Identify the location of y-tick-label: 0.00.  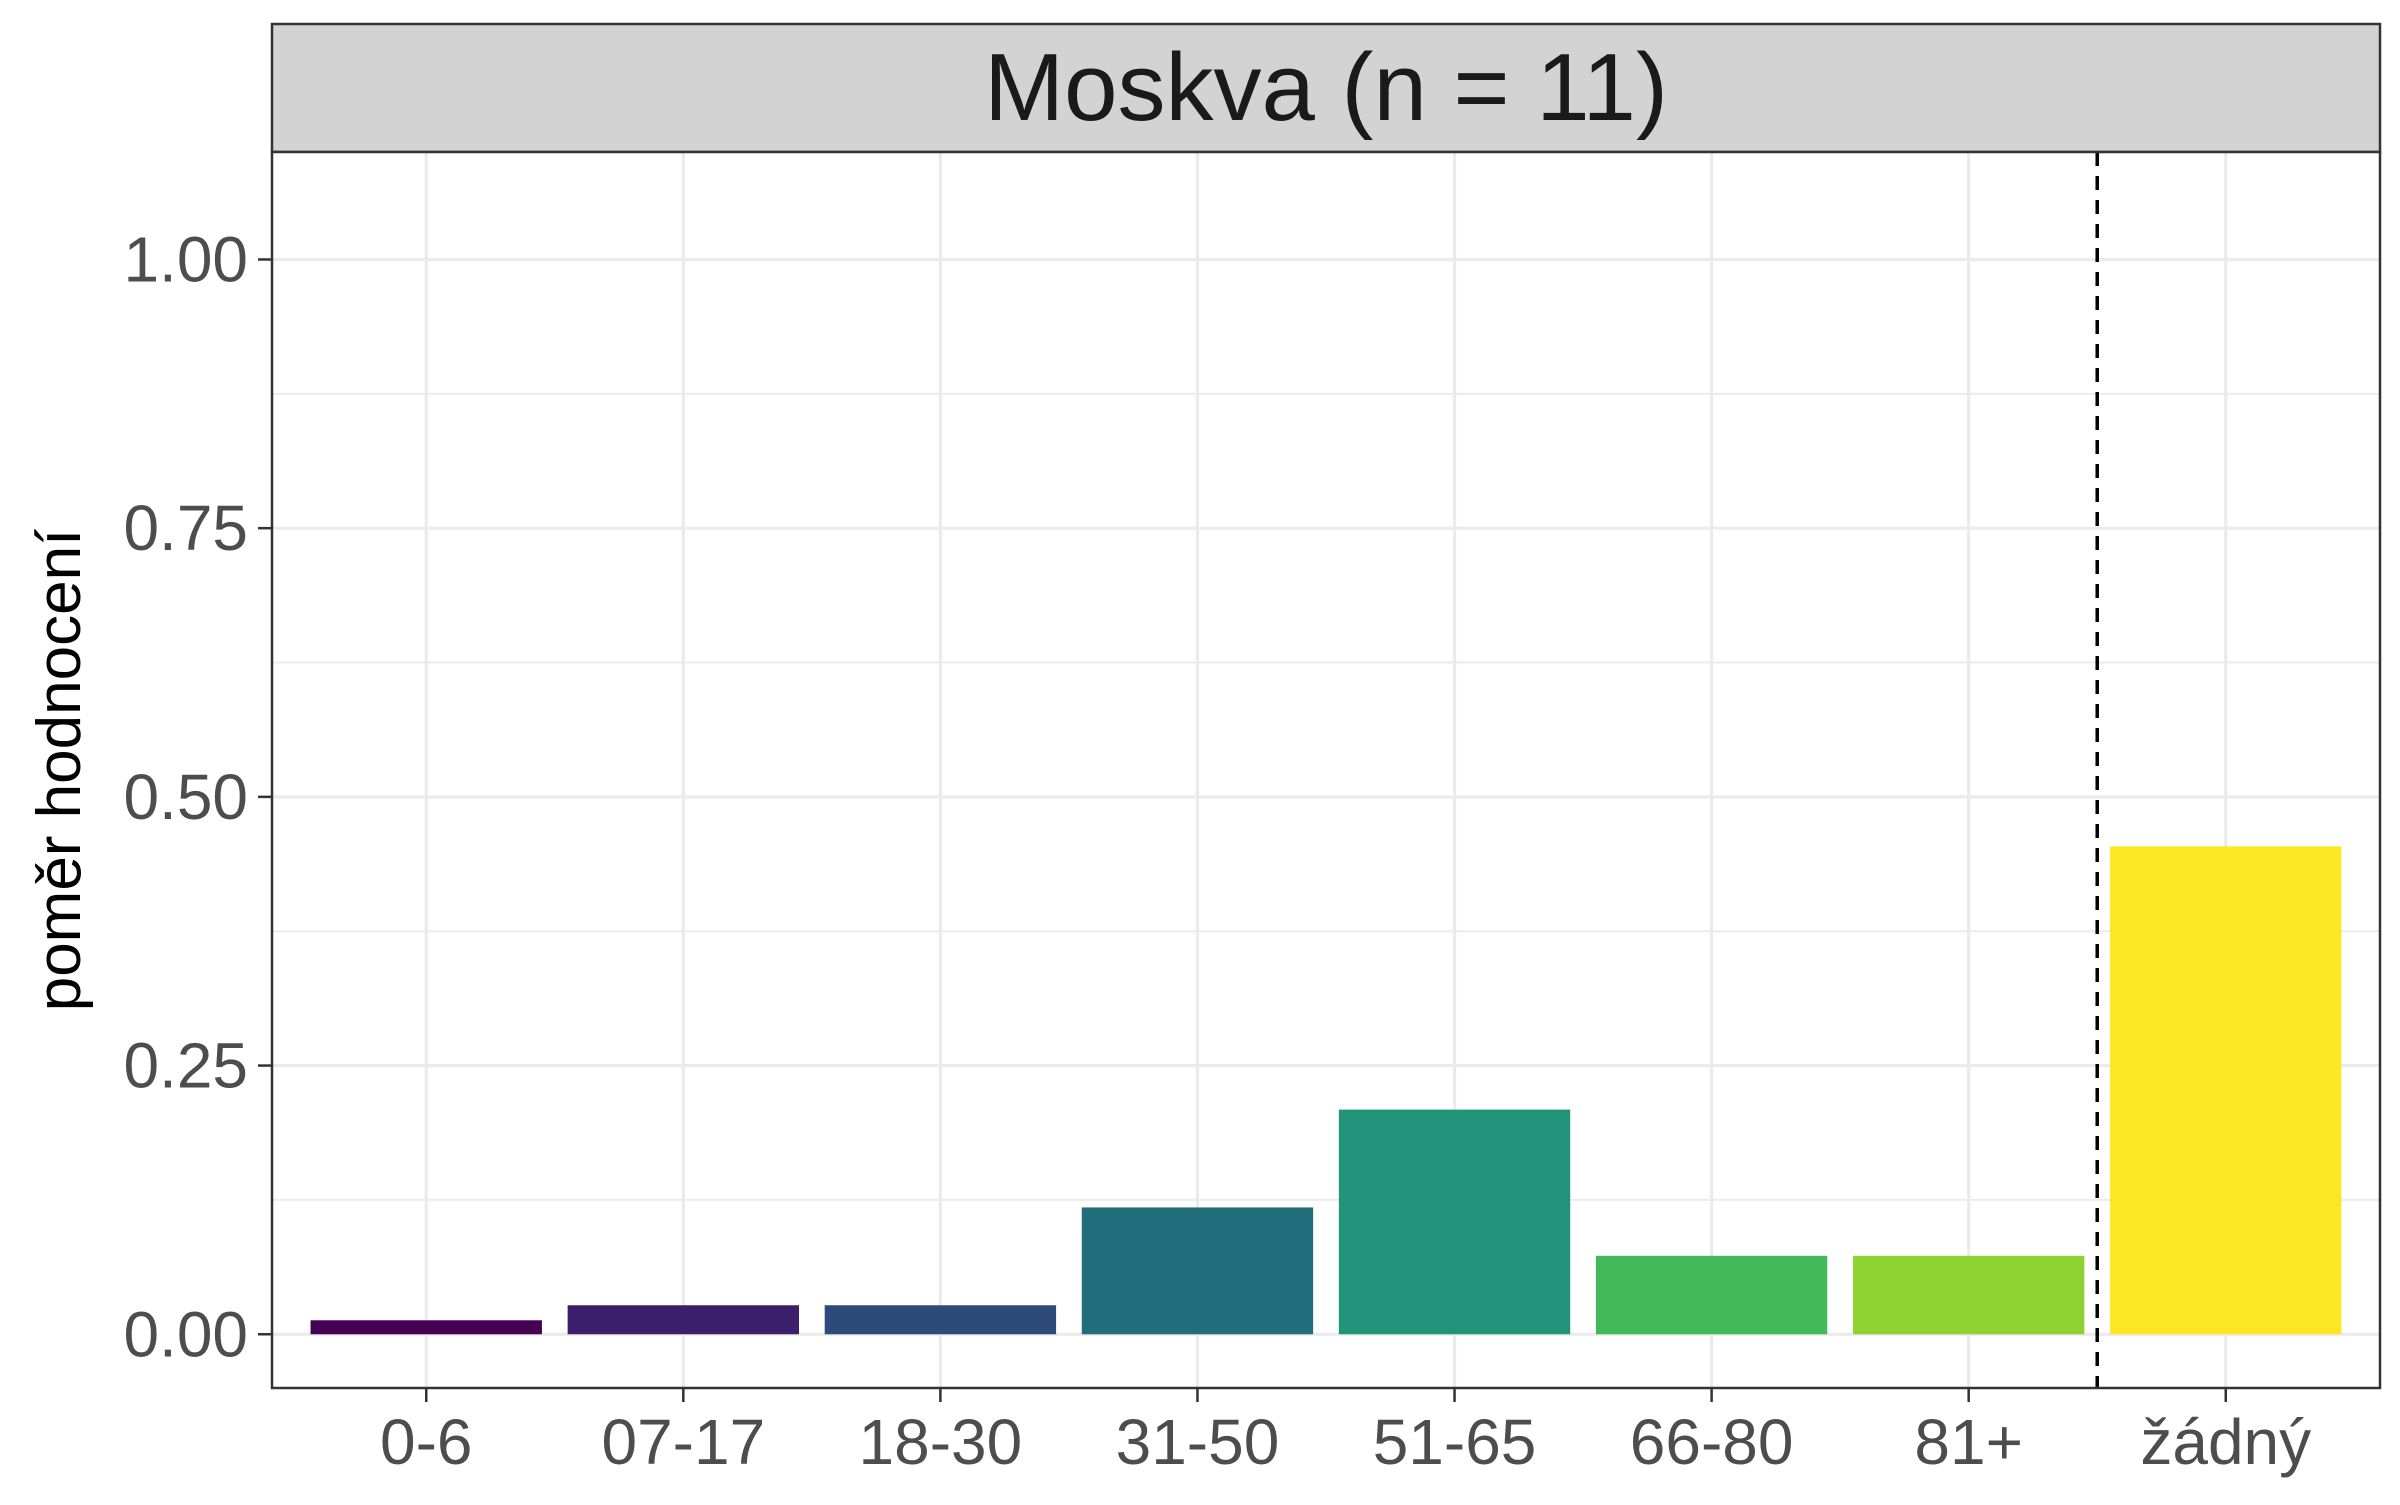
(185, 1334).